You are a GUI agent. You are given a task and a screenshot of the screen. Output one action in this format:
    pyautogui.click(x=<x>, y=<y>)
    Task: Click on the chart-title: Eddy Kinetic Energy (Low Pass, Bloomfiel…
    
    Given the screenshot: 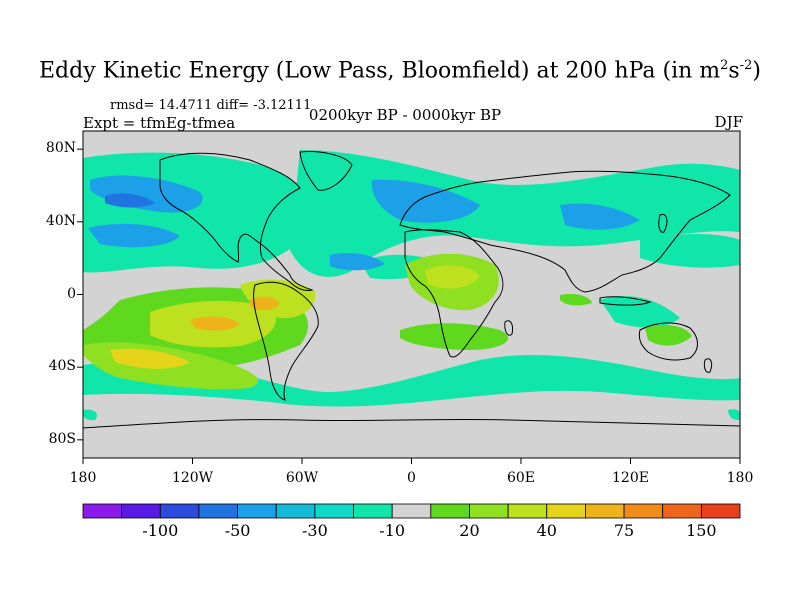 What is the action you would take?
    pyautogui.click(x=400, y=71)
    